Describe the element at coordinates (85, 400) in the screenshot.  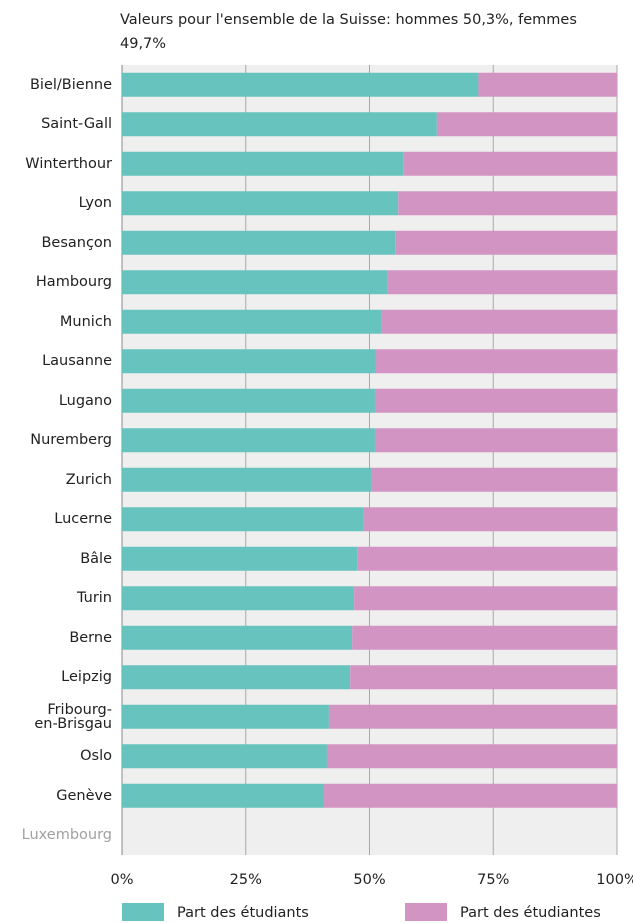
I see `y-tick-label: Lugano` at that location.